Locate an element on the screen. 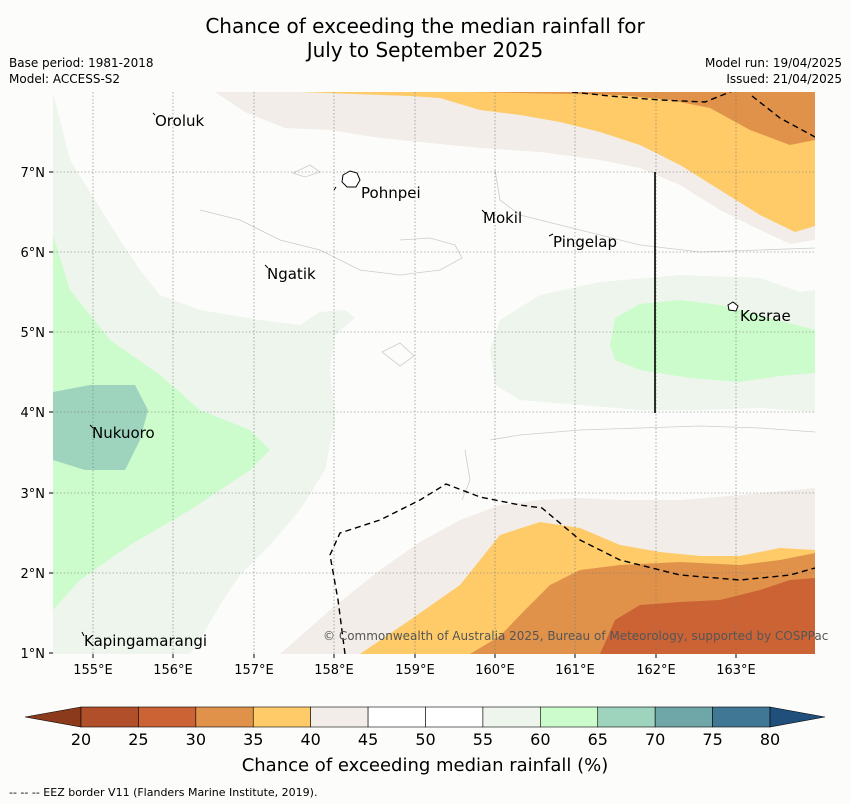 This screenshot has width=850, height=804. colorbar-tick-label: 35 is located at coordinates (253, 739).